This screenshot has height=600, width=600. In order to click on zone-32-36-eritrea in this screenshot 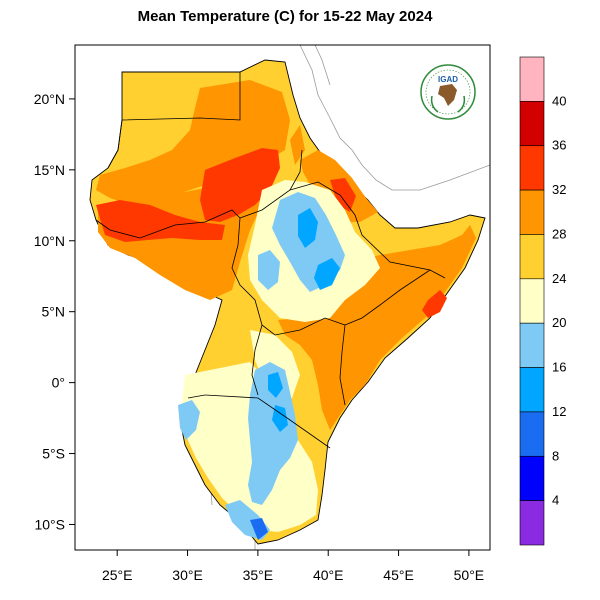, I will do `click(343, 195)`.